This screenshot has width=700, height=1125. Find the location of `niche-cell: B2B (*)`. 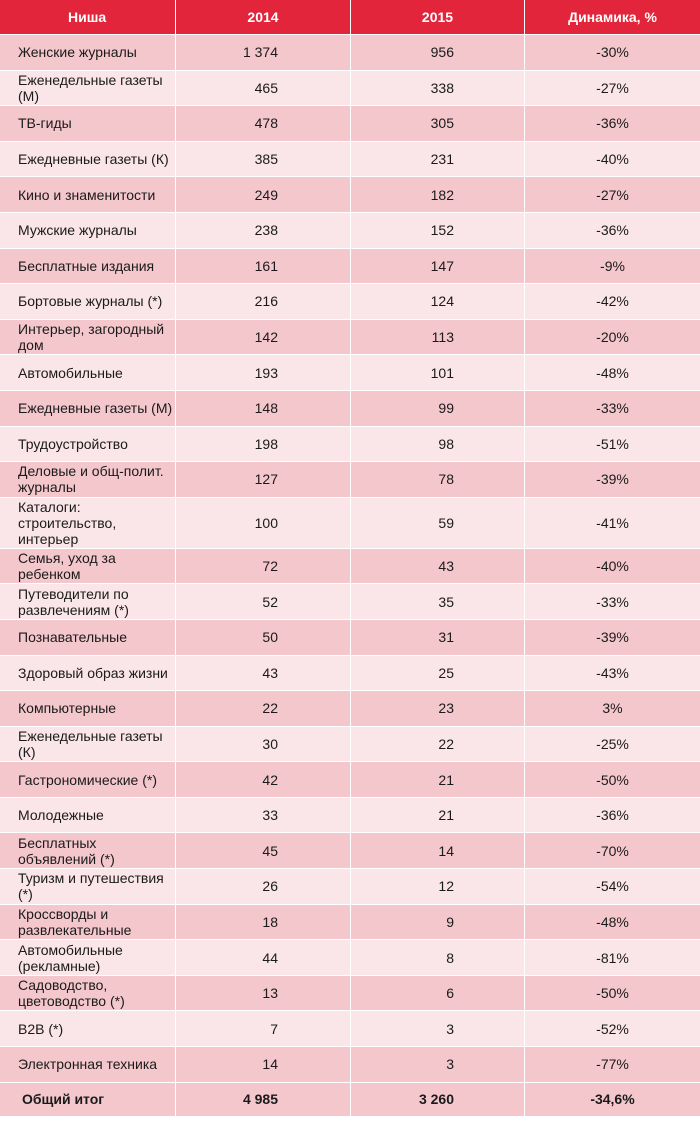

niche-cell: B2B (*) is located at coordinates (88, 1029).